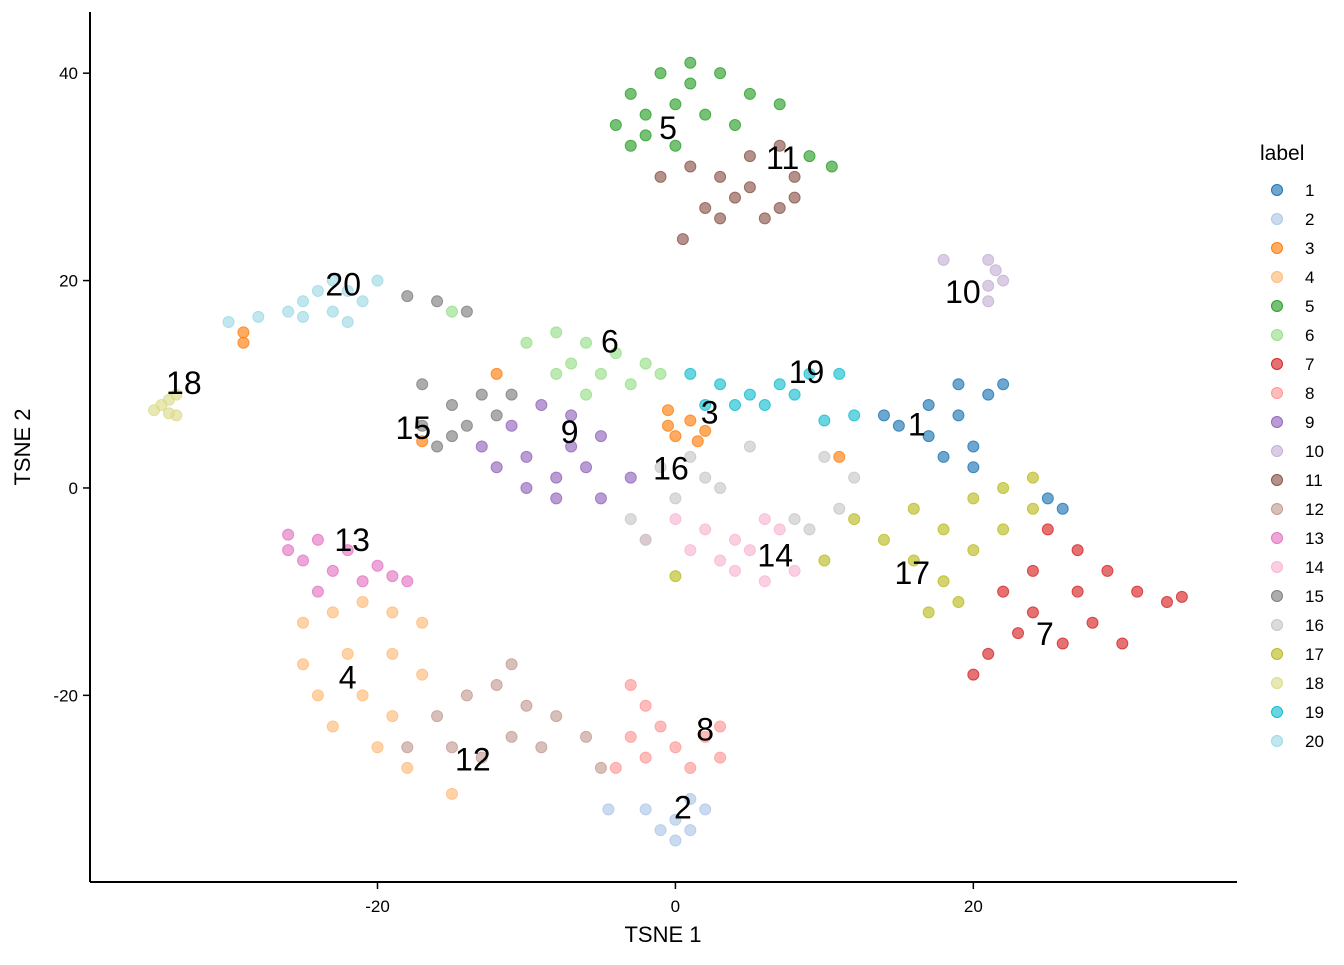 The width and height of the screenshot is (1344, 965). What do you see at coordinates (1314, 683) in the screenshot?
I see `legend-label: 18` at bounding box center [1314, 683].